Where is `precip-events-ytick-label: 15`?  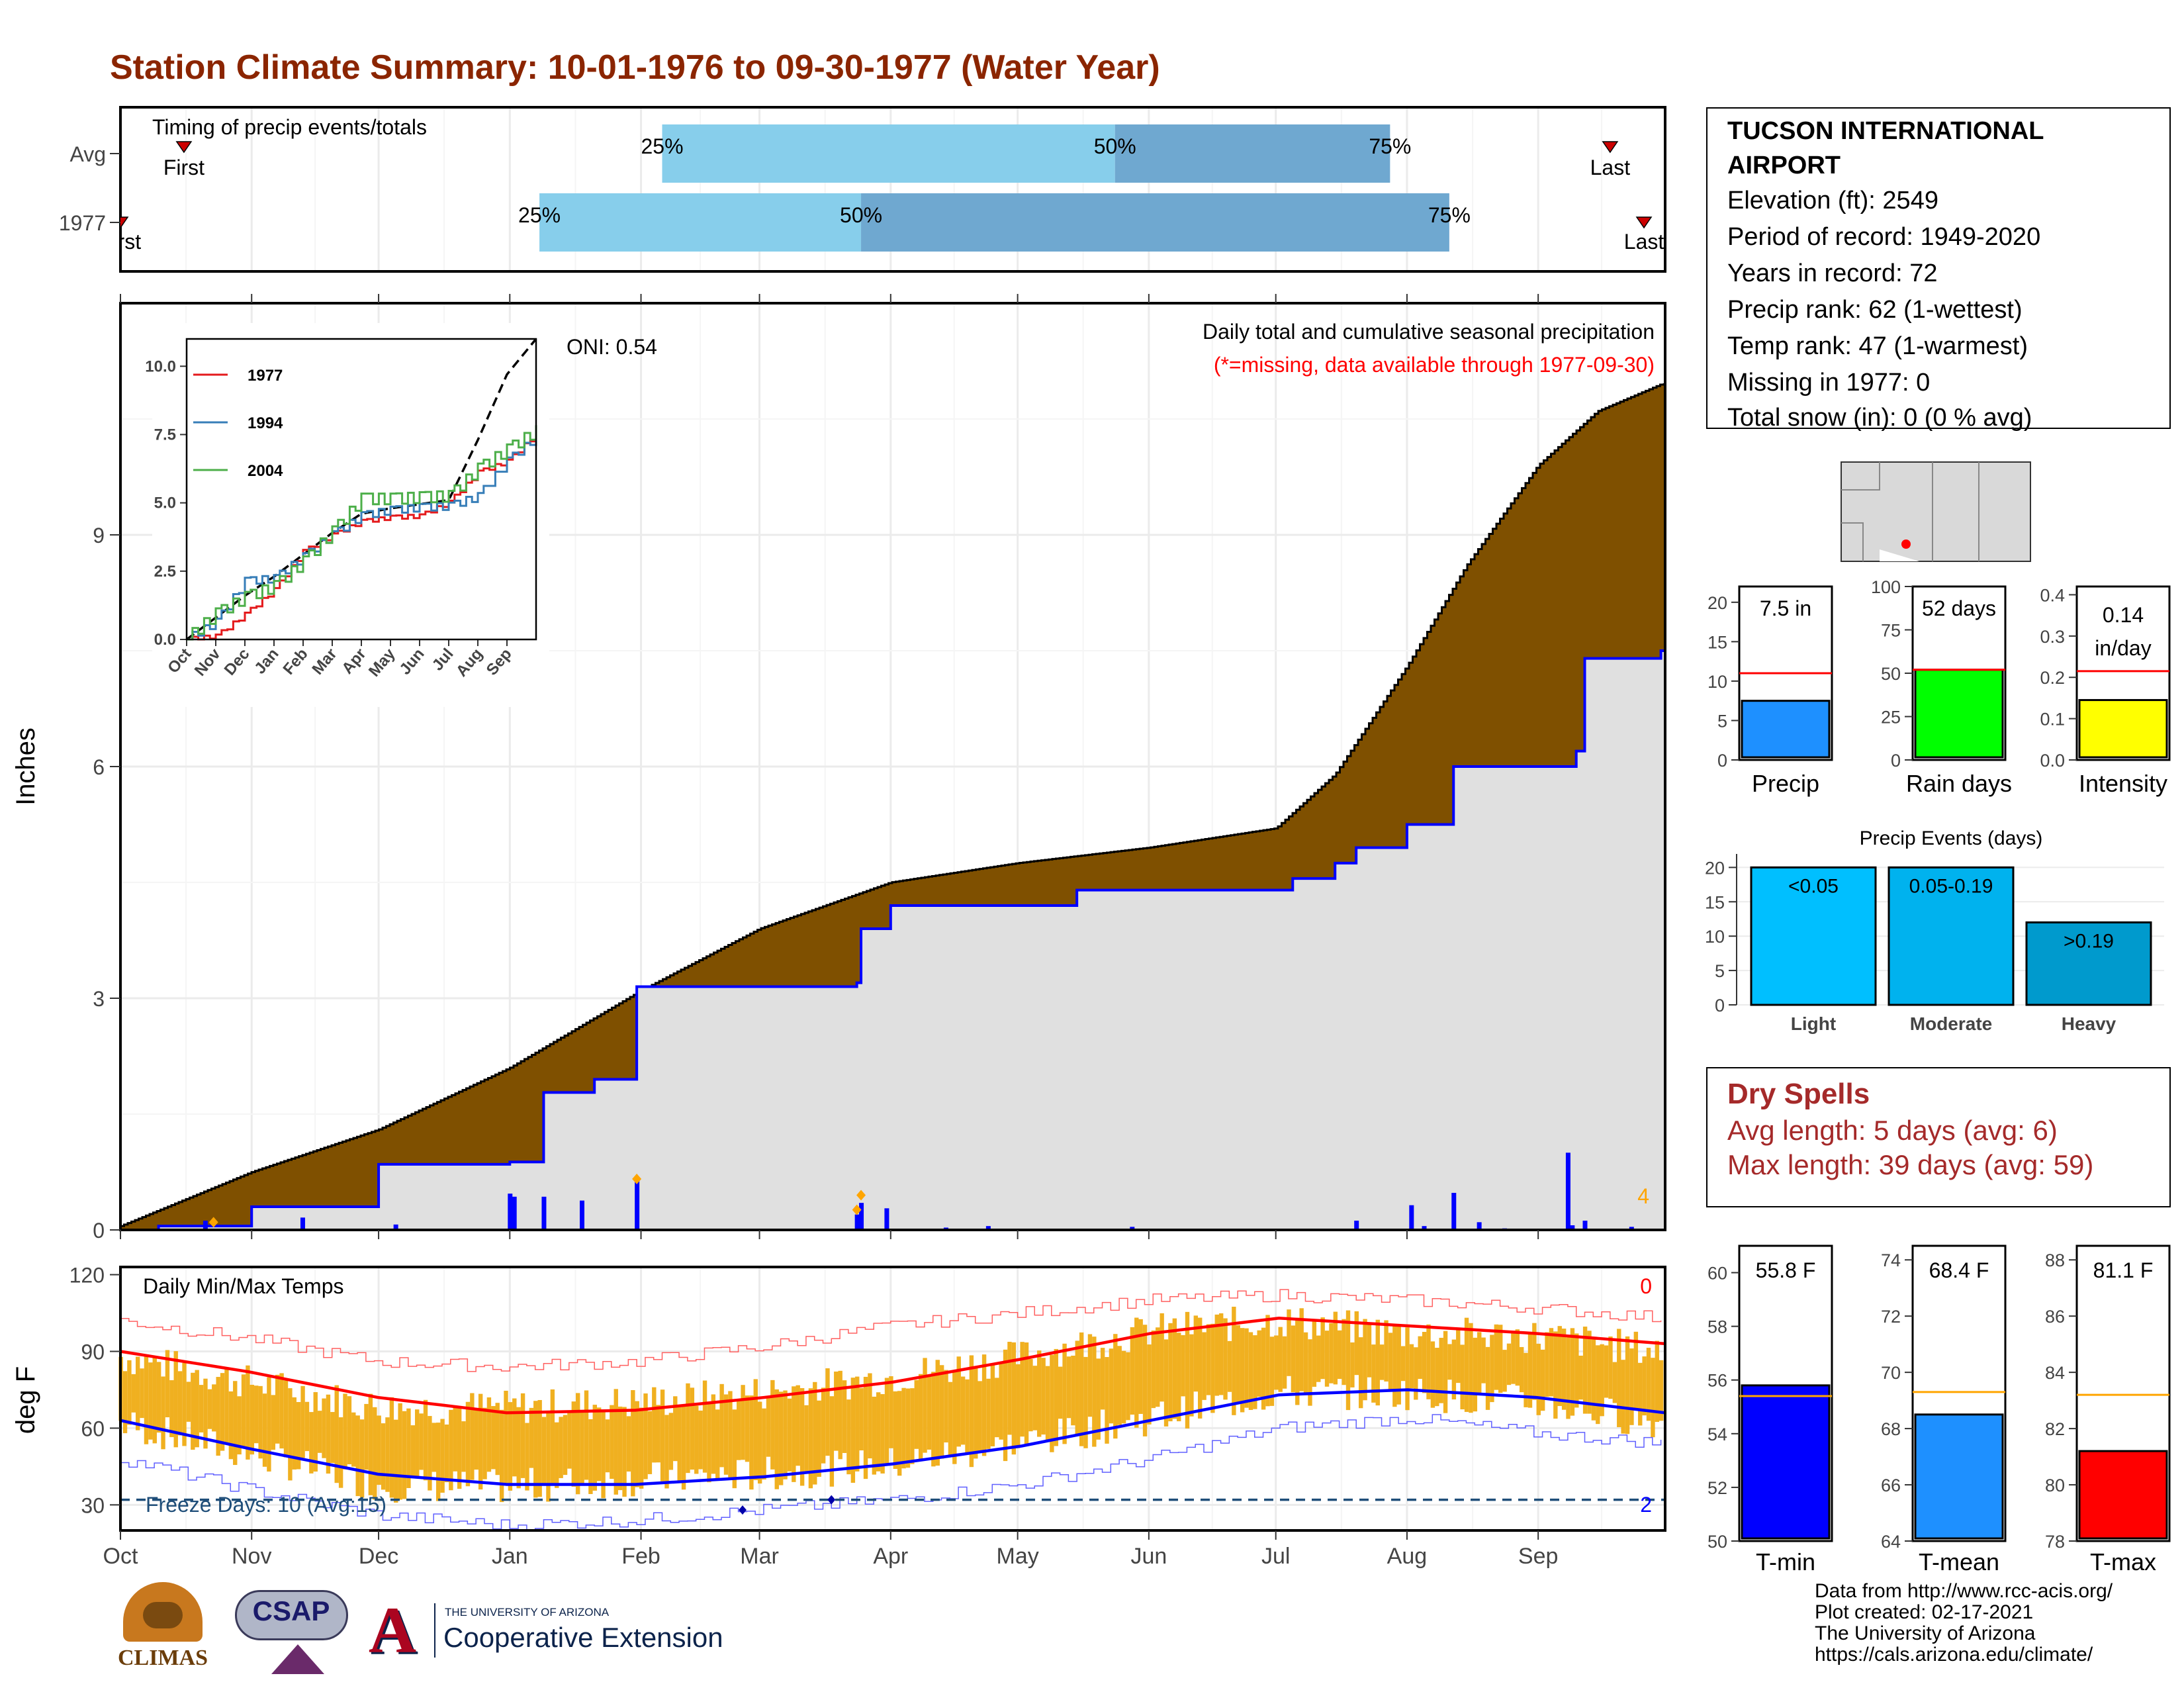
precip-events-ytick-label: 15 is located at coordinates (1715, 902).